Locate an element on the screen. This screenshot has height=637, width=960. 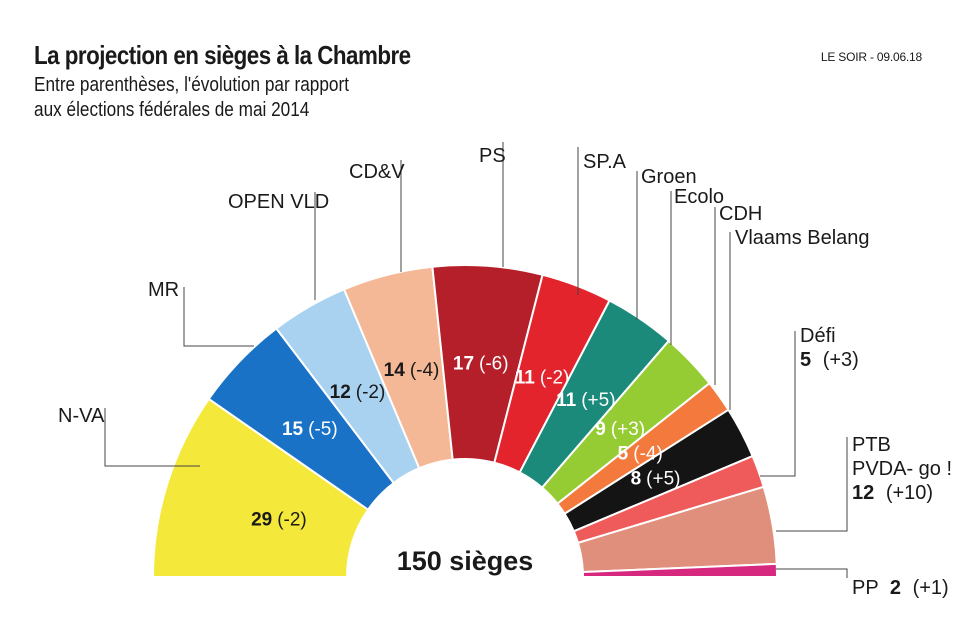
label-pp: PP 2 (+1) is located at coordinates (900, 588).